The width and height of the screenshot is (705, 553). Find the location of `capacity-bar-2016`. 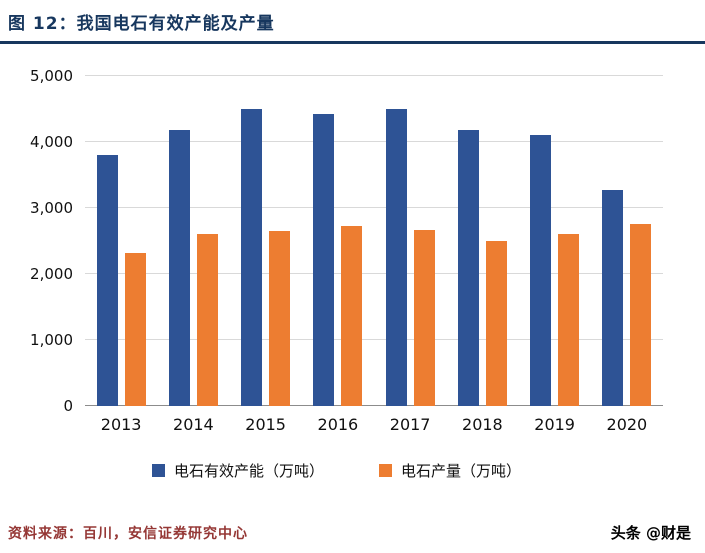

capacity-bar-2016 is located at coordinates (324, 259).